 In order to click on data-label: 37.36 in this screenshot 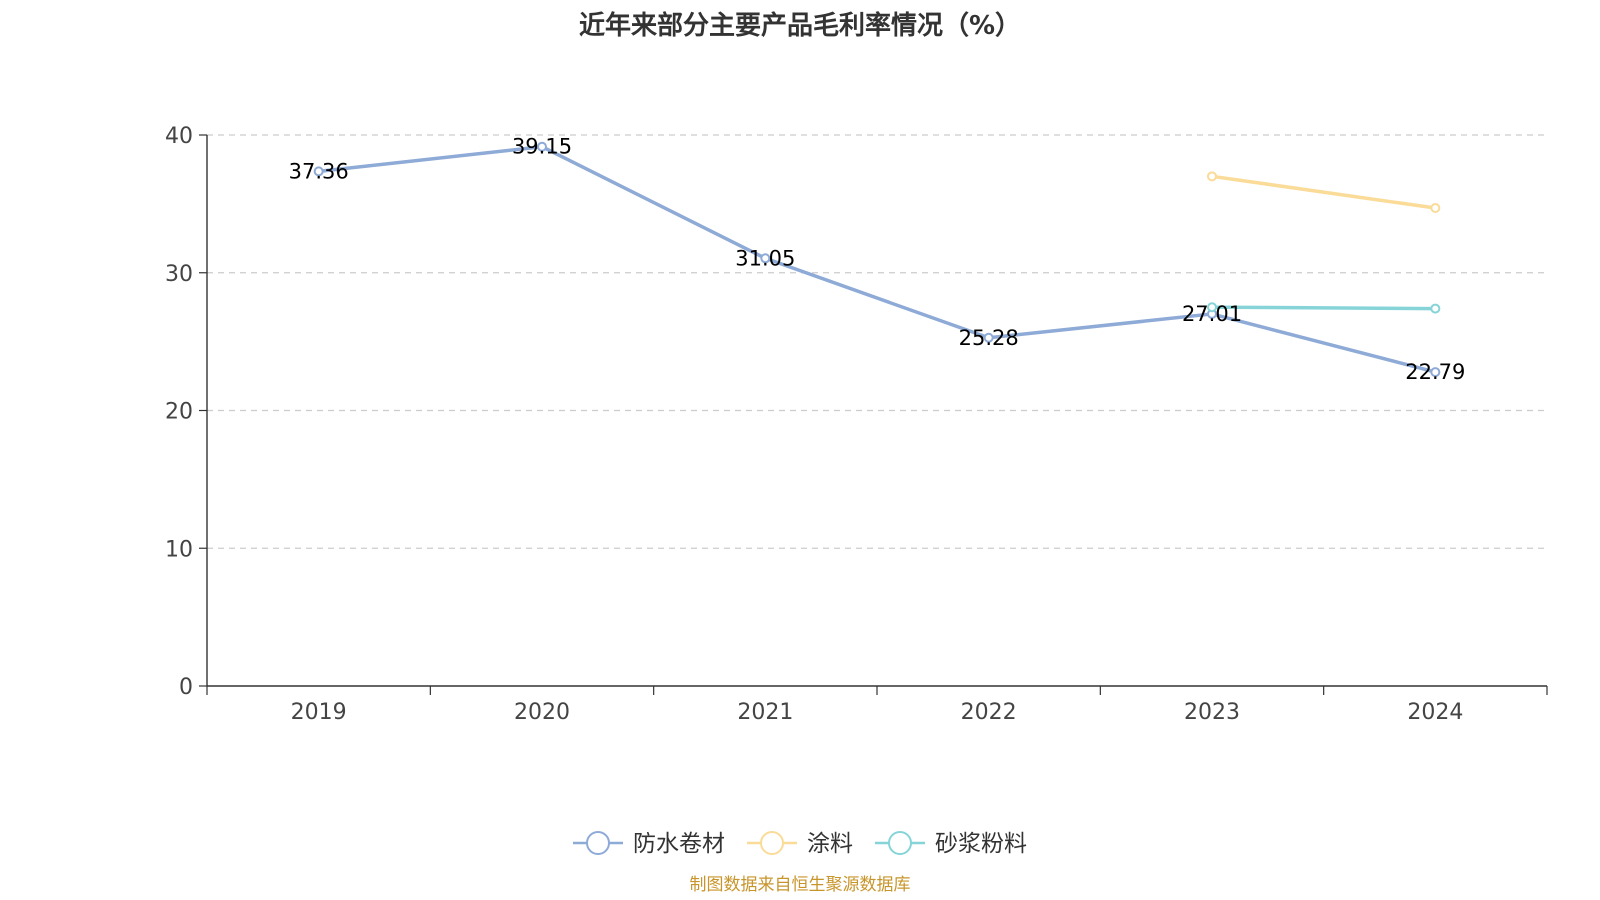, I will do `click(319, 171)`.